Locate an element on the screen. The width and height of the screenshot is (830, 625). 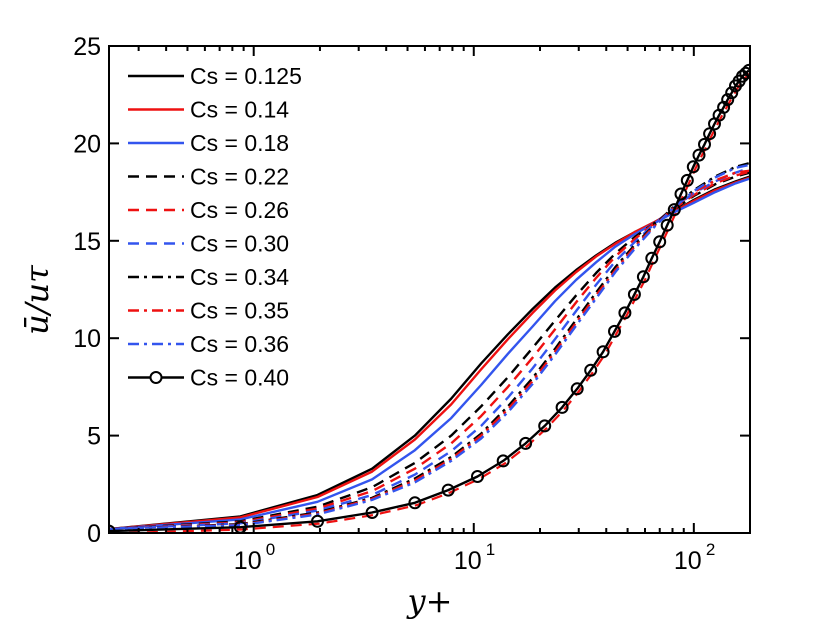
x-axis-label: y+ is located at coordinates (429, 601).